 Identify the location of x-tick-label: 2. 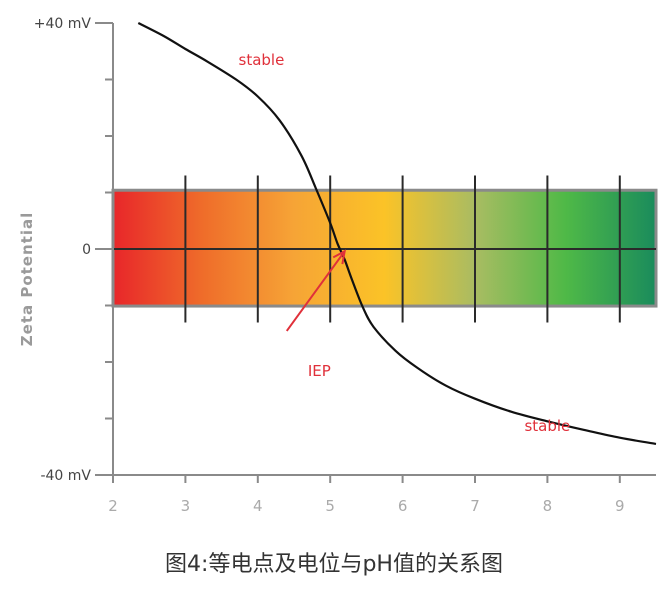
(113, 506).